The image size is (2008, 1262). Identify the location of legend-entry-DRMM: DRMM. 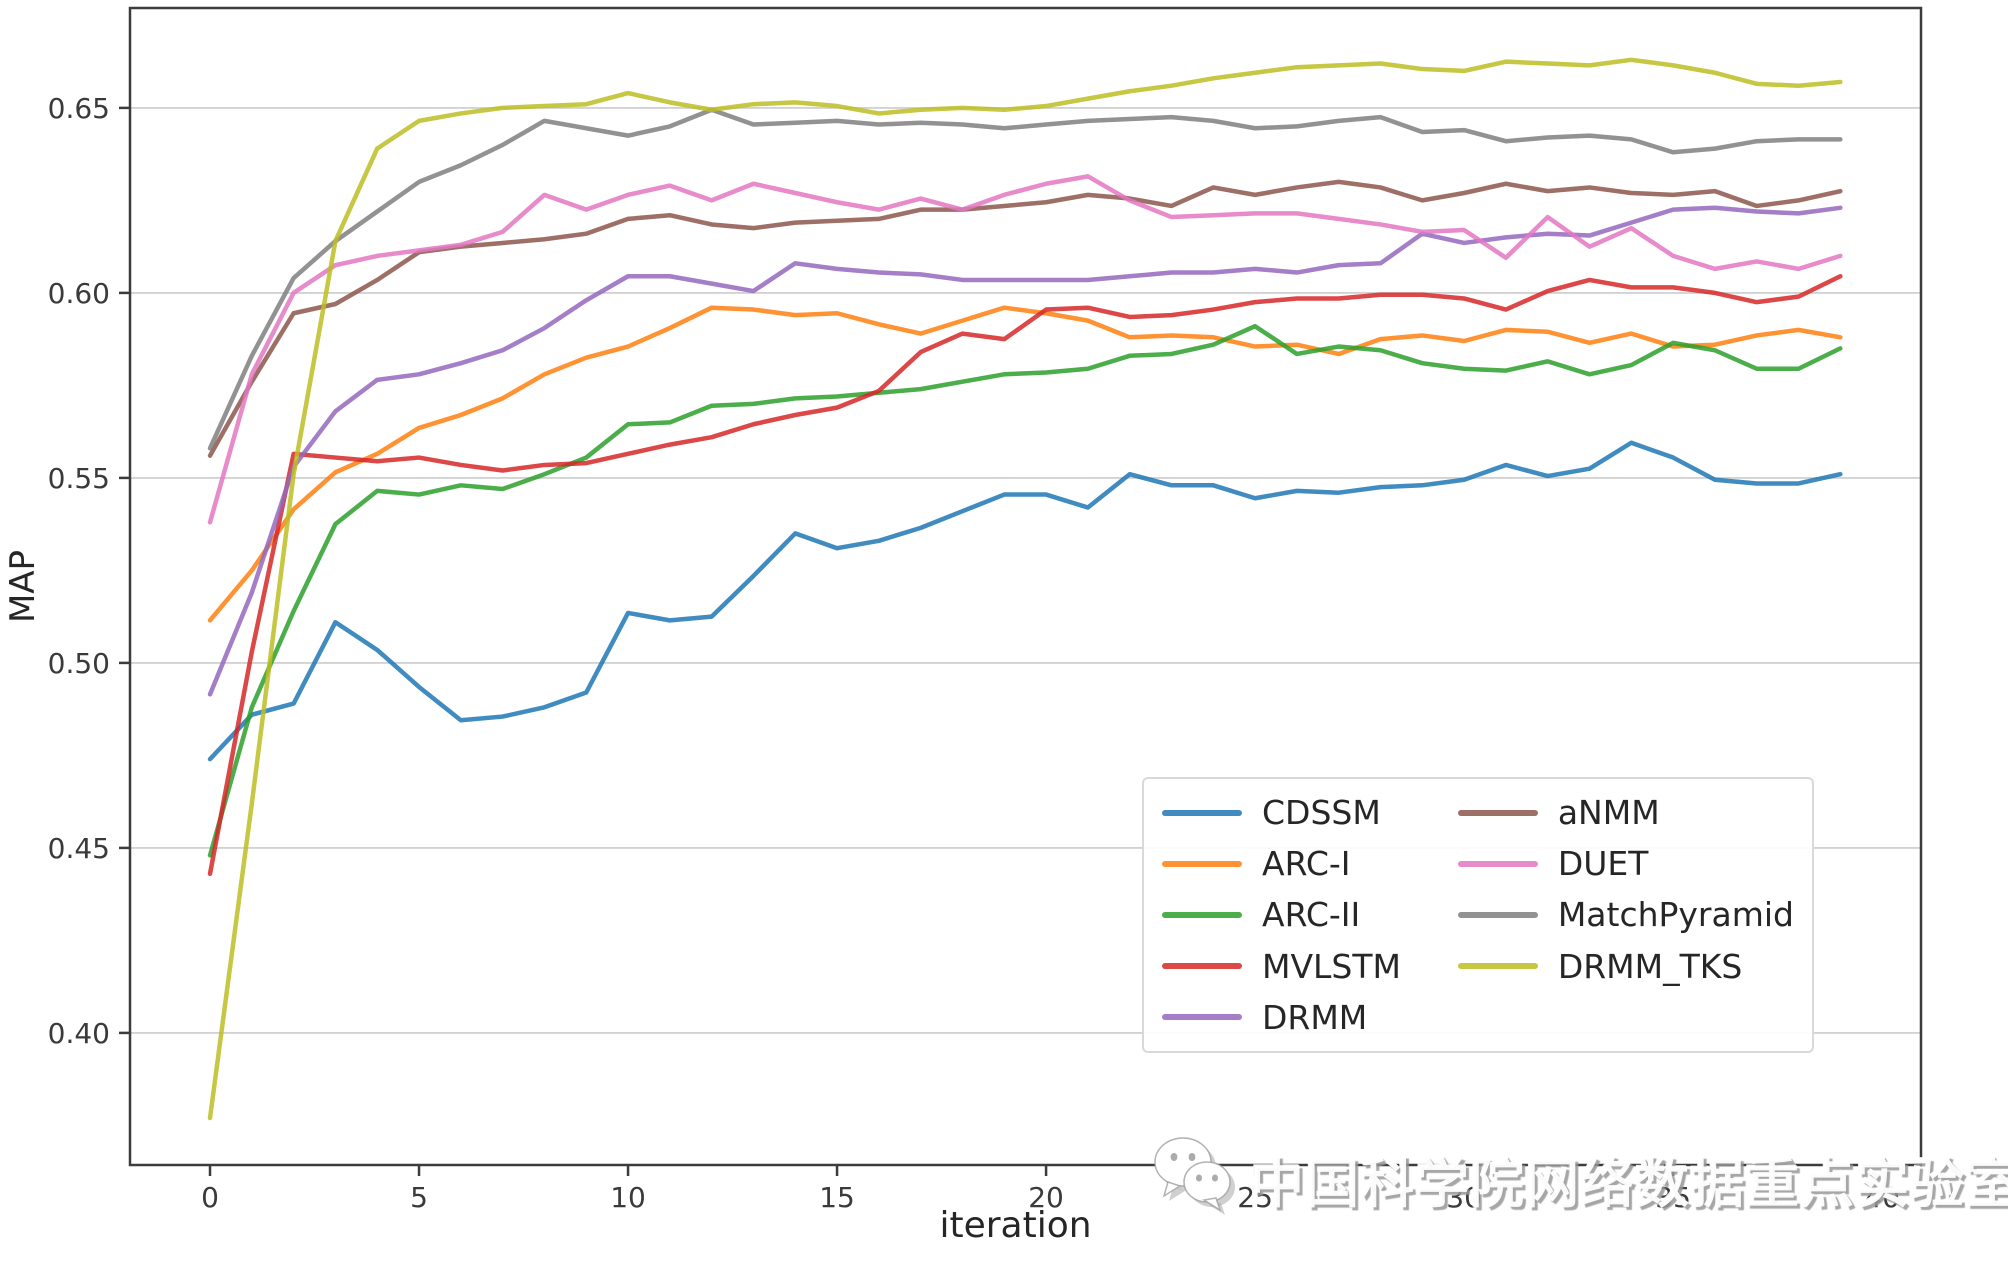
(1310, 1017).